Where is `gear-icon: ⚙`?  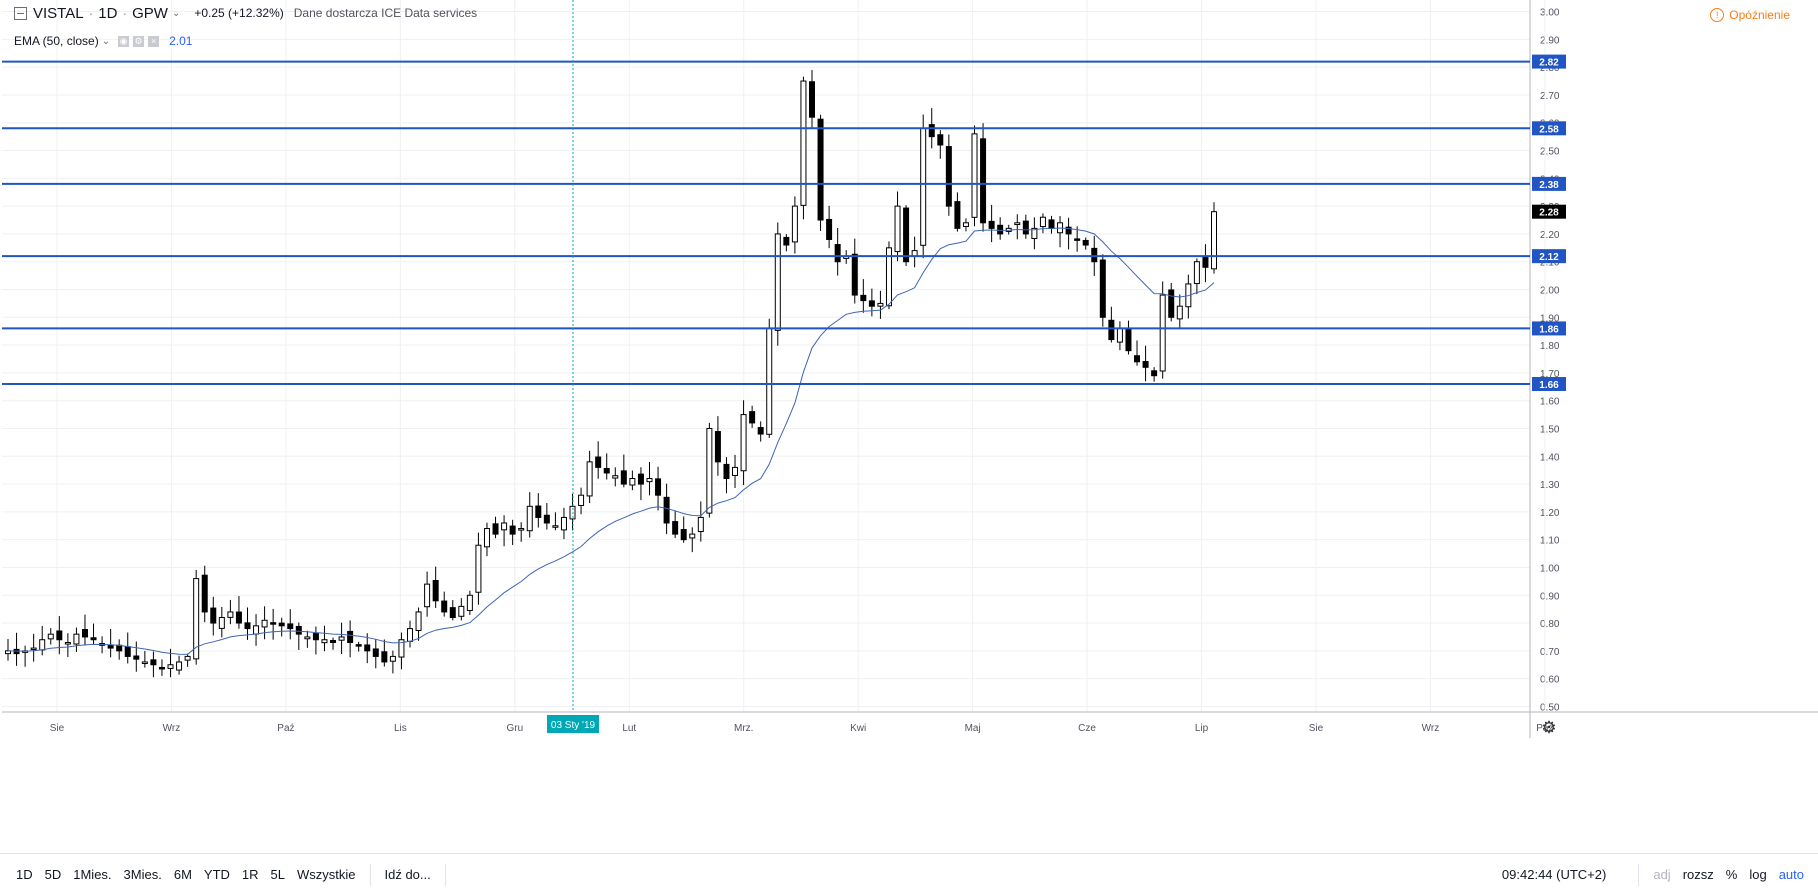 gear-icon: ⚙ is located at coordinates (1549, 727).